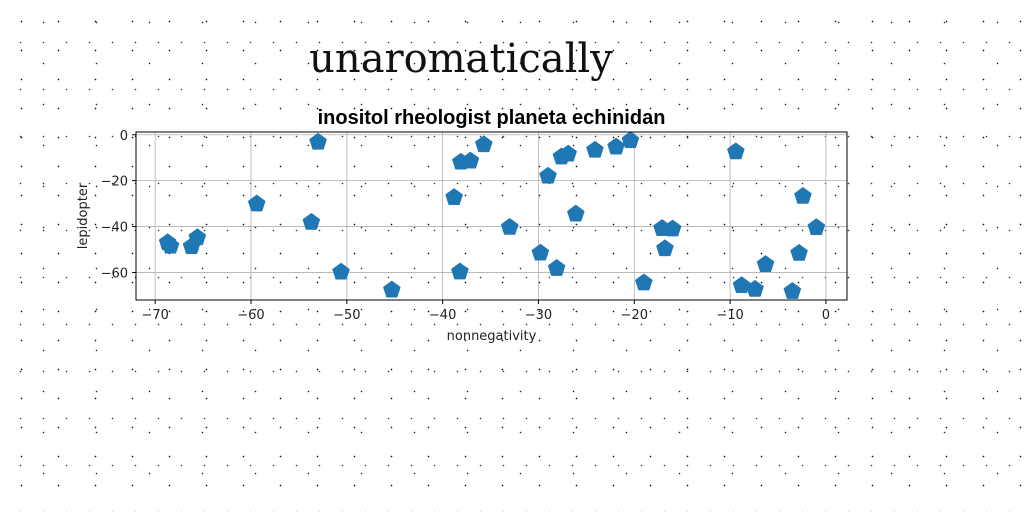 The width and height of the screenshot is (1024, 512). Describe the element at coordinates (492, 336) in the screenshot. I see `x-axis-label: nonnegativity` at that location.